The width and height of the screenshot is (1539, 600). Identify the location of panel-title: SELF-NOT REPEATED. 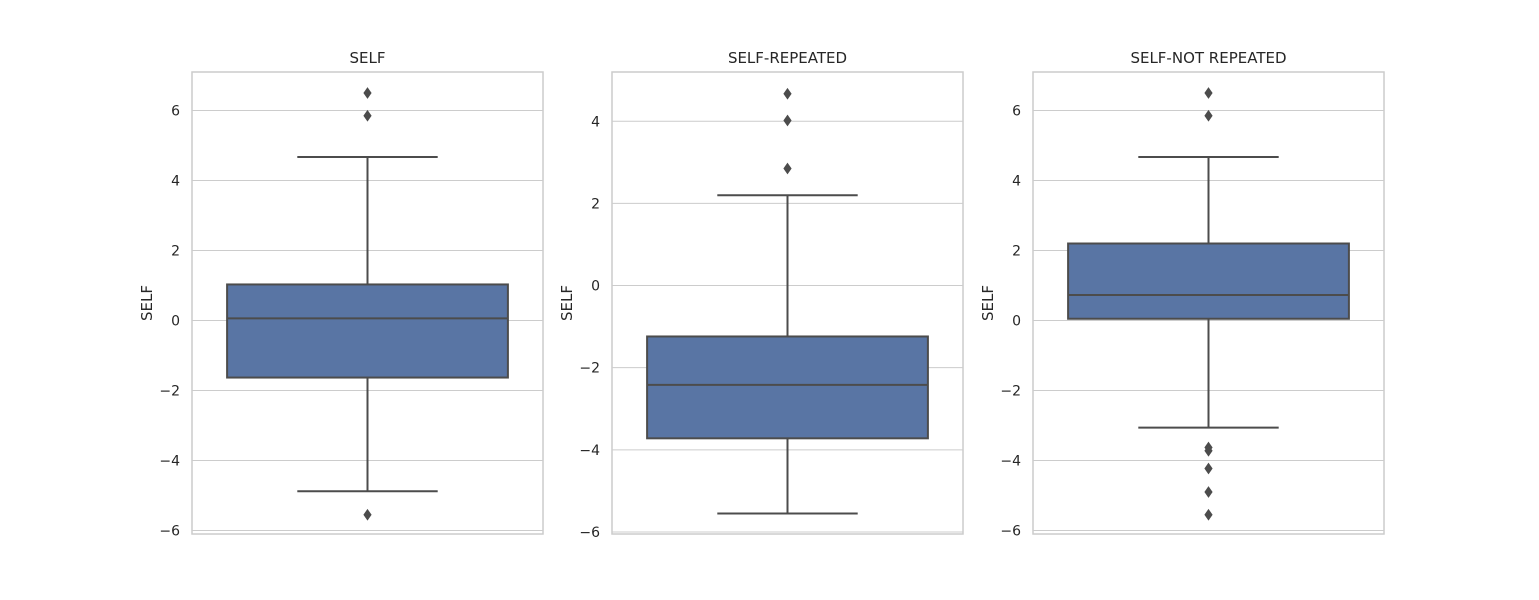
(1208, 58).